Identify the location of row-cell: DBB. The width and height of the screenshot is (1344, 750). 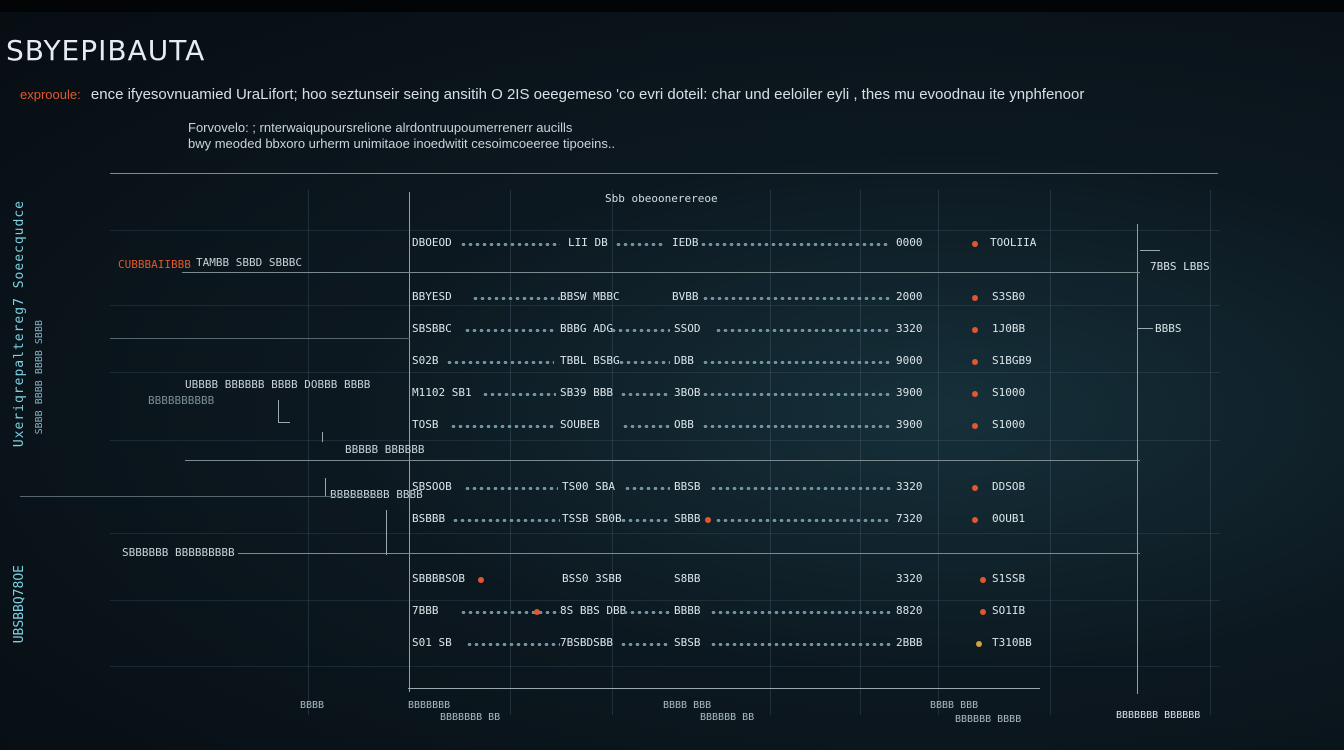
(684, 360).